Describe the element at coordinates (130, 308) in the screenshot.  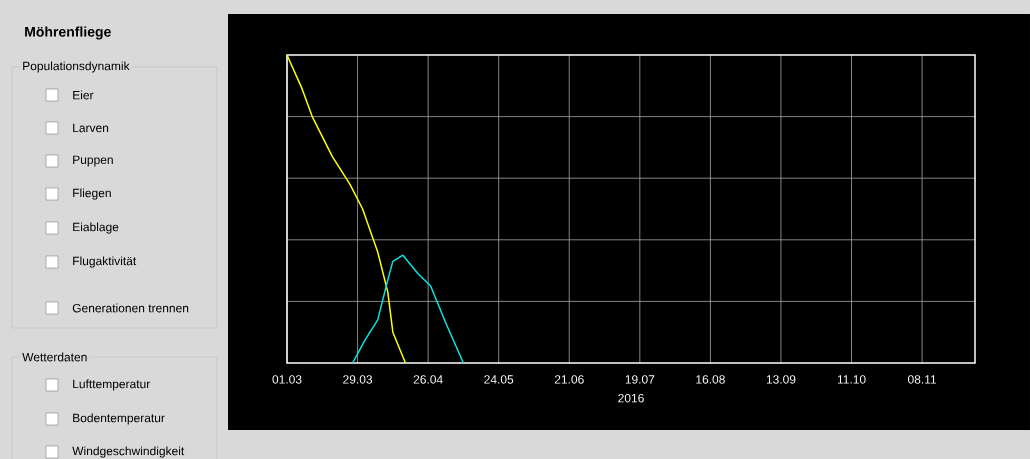
I see `text: Generationen trennen` at that location.